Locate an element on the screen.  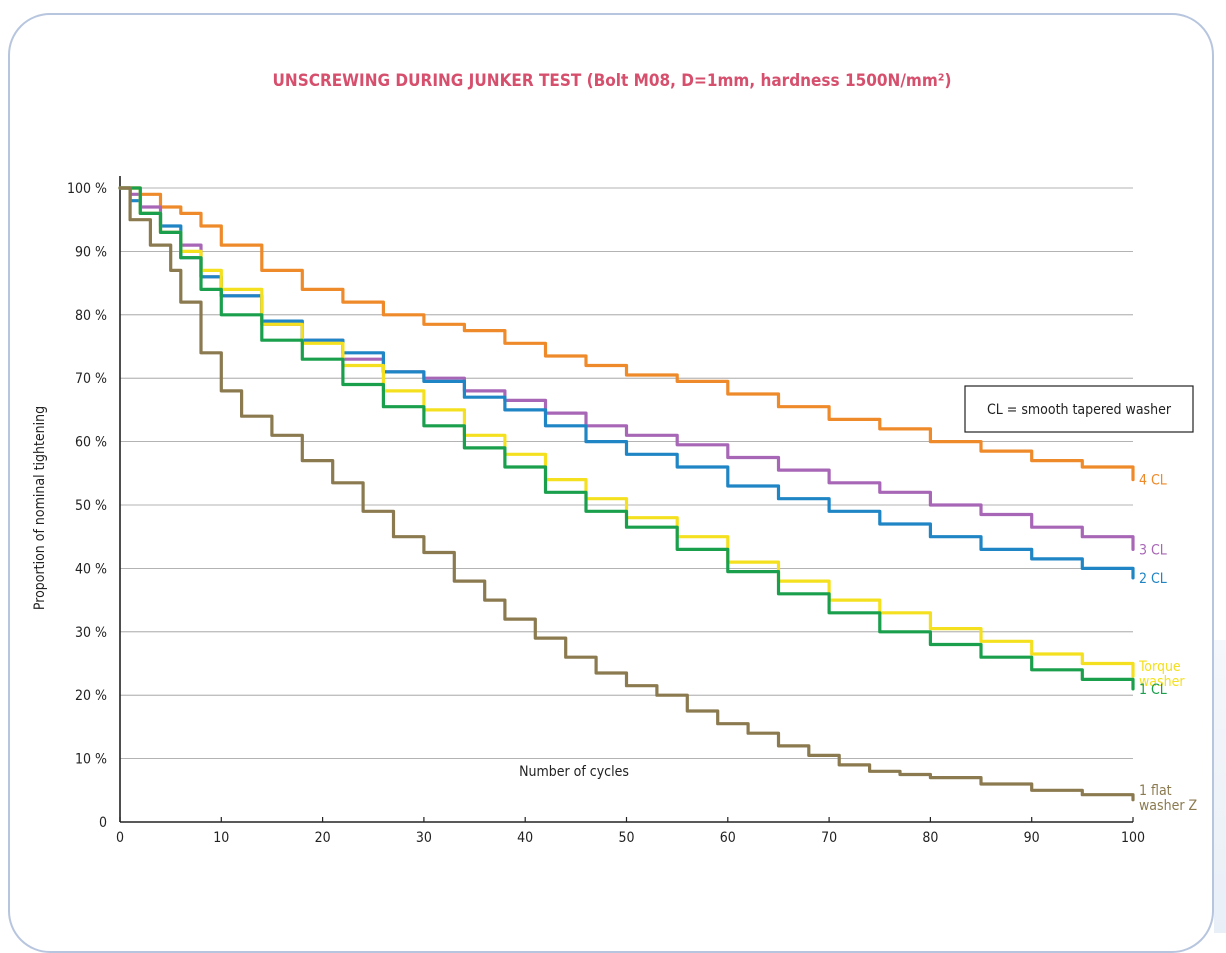
y-tick-label: 40 % is located at coordinates (91, 569).